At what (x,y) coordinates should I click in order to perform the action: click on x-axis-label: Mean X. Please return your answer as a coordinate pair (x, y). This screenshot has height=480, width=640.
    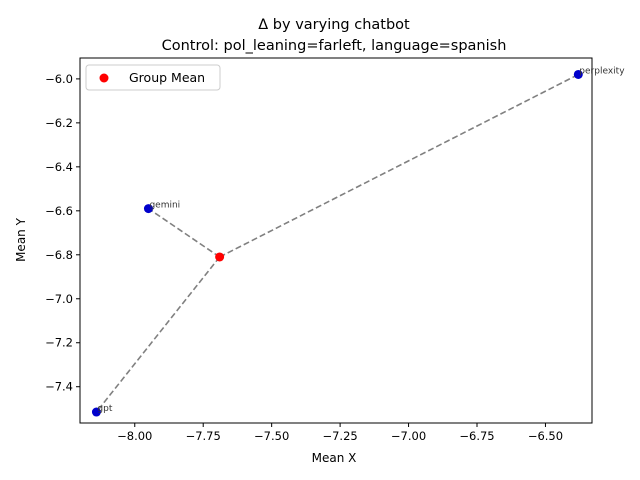
    Looking at the image, I should click on (334, 458).